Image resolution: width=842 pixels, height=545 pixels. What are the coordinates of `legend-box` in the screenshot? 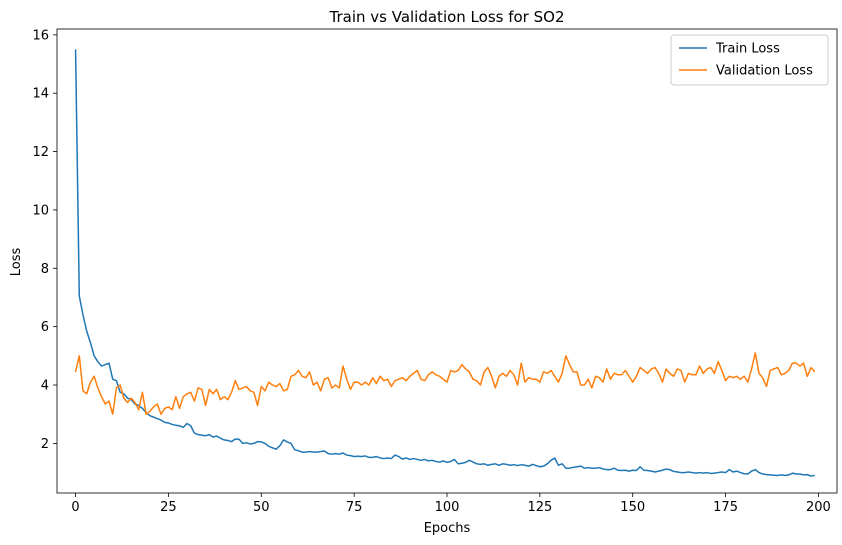 It's located at (749, 60).